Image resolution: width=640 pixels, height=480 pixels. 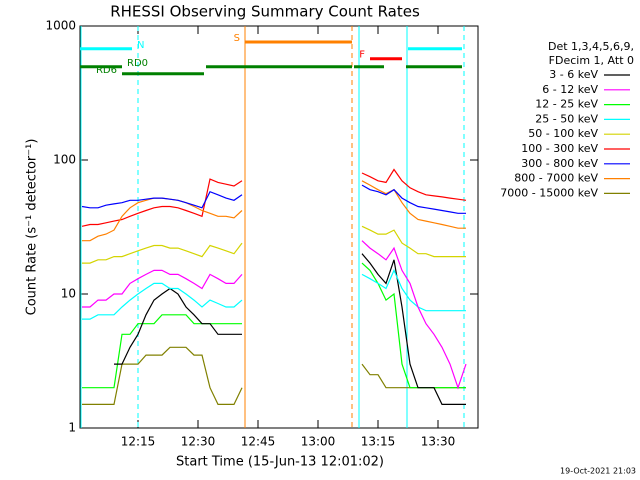 What do you see at coordinates (563, 133) in the screenshot?
I see `legend-label: 50 - 100 keV` at bounding box center [563, 133].